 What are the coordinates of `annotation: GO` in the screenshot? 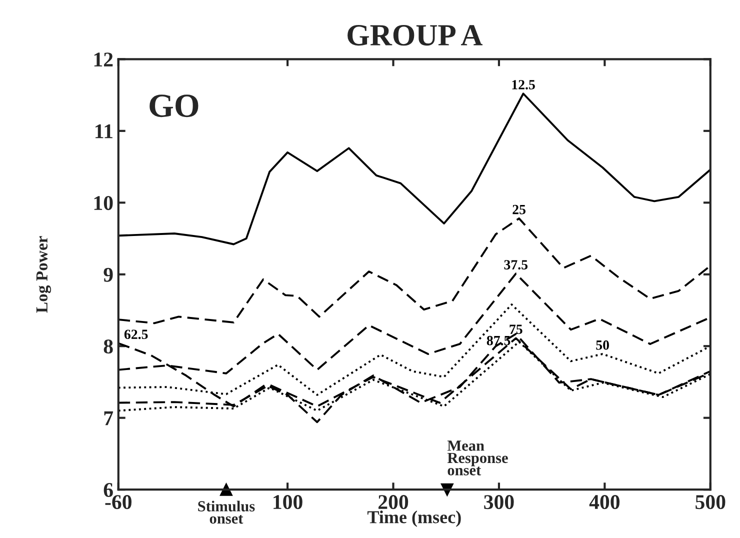 It's located at (174, 106).